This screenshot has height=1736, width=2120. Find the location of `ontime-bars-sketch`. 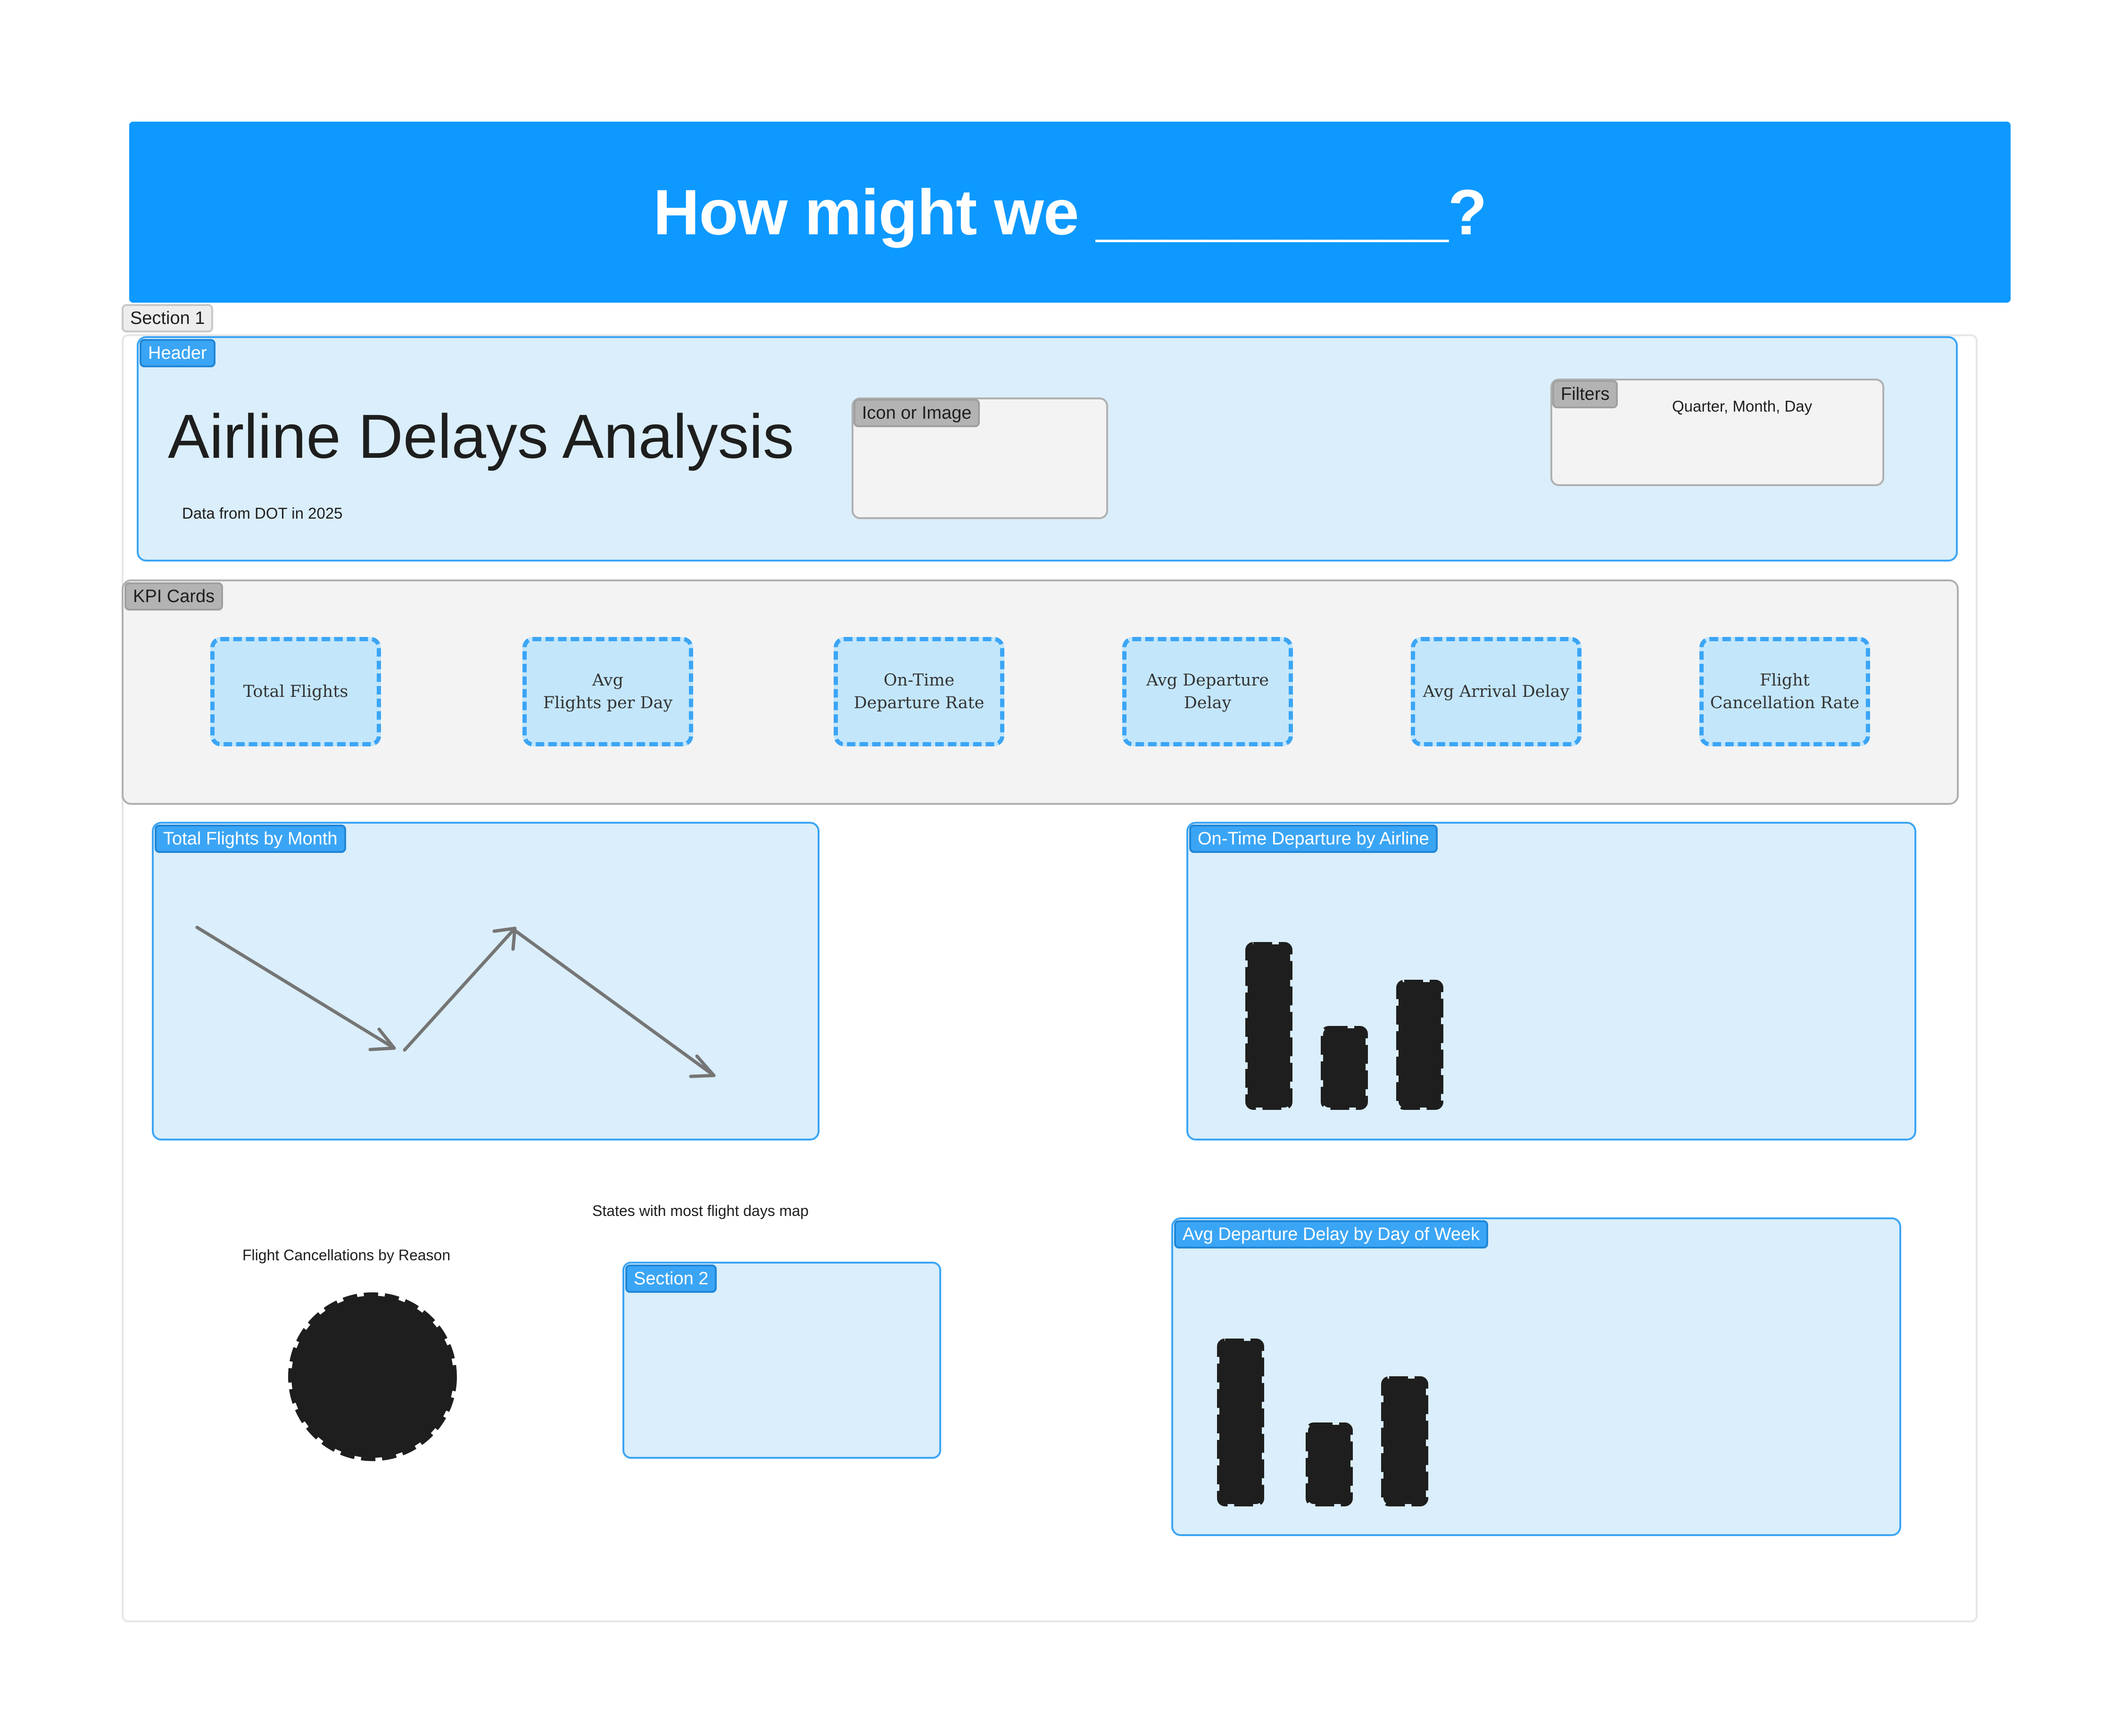

ontime-bars-sketch is located at coordinates (1344, 1026).